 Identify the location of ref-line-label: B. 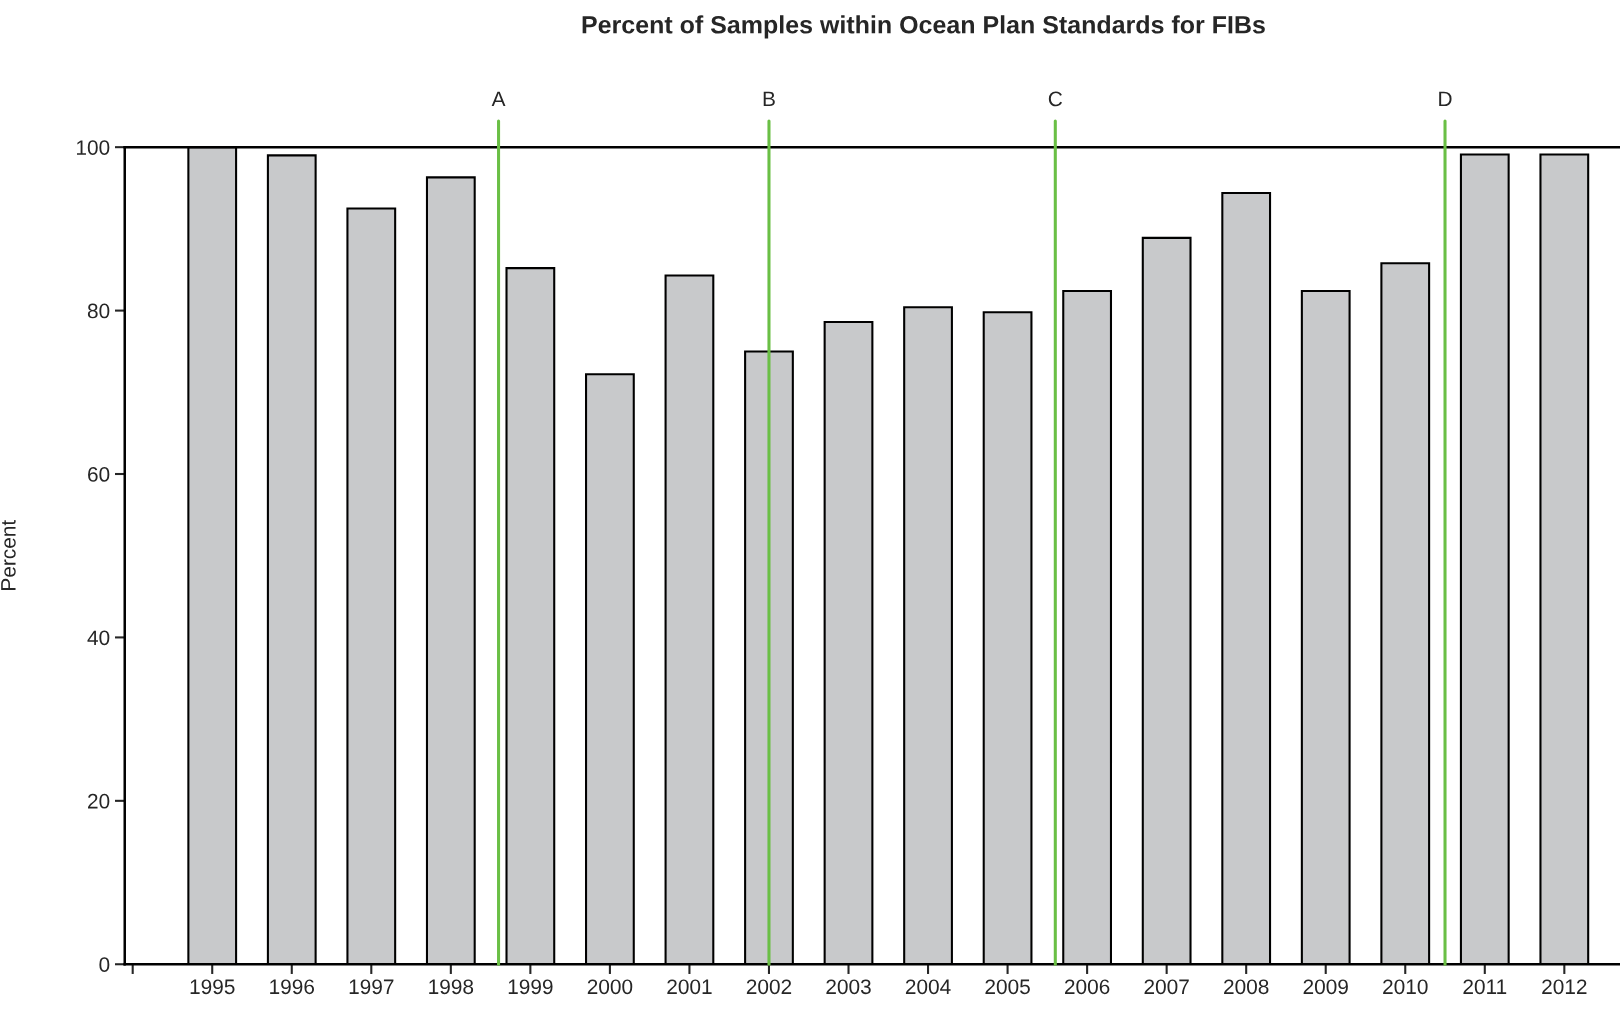
(769, 99).